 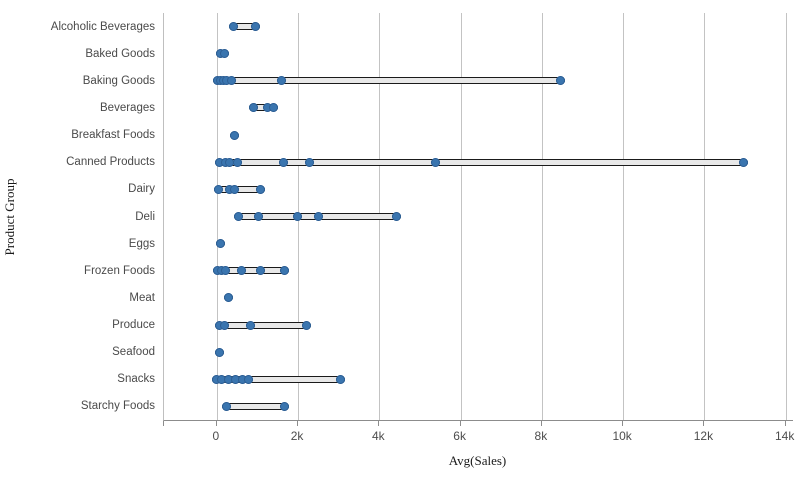 What do you see at coordinates (622, 436) in the screenshot?
I see `x-axis-tick-label: 10k` at bounding box center [622, 436].